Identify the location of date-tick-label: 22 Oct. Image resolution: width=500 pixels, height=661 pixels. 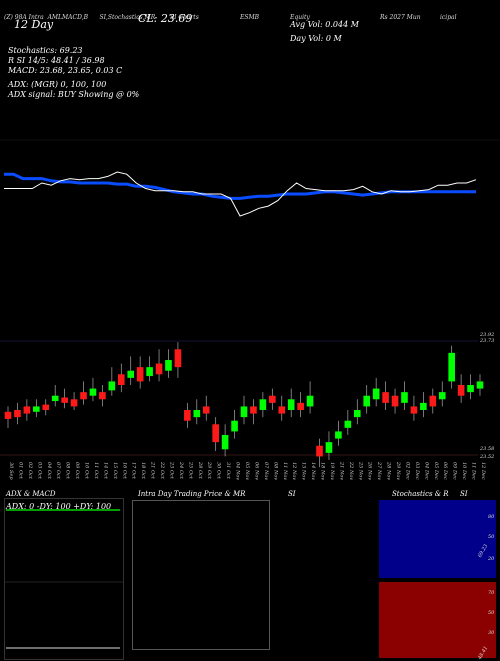
(162, 470).